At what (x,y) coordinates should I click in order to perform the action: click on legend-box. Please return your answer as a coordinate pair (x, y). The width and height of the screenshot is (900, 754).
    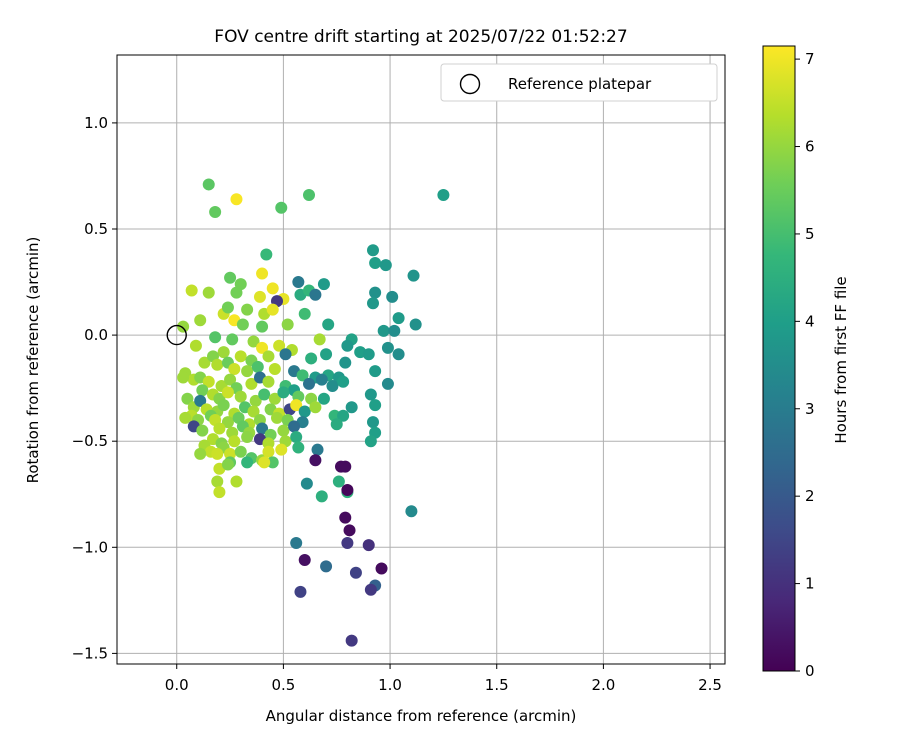
    Looking at the image, I should click on (579, 82).